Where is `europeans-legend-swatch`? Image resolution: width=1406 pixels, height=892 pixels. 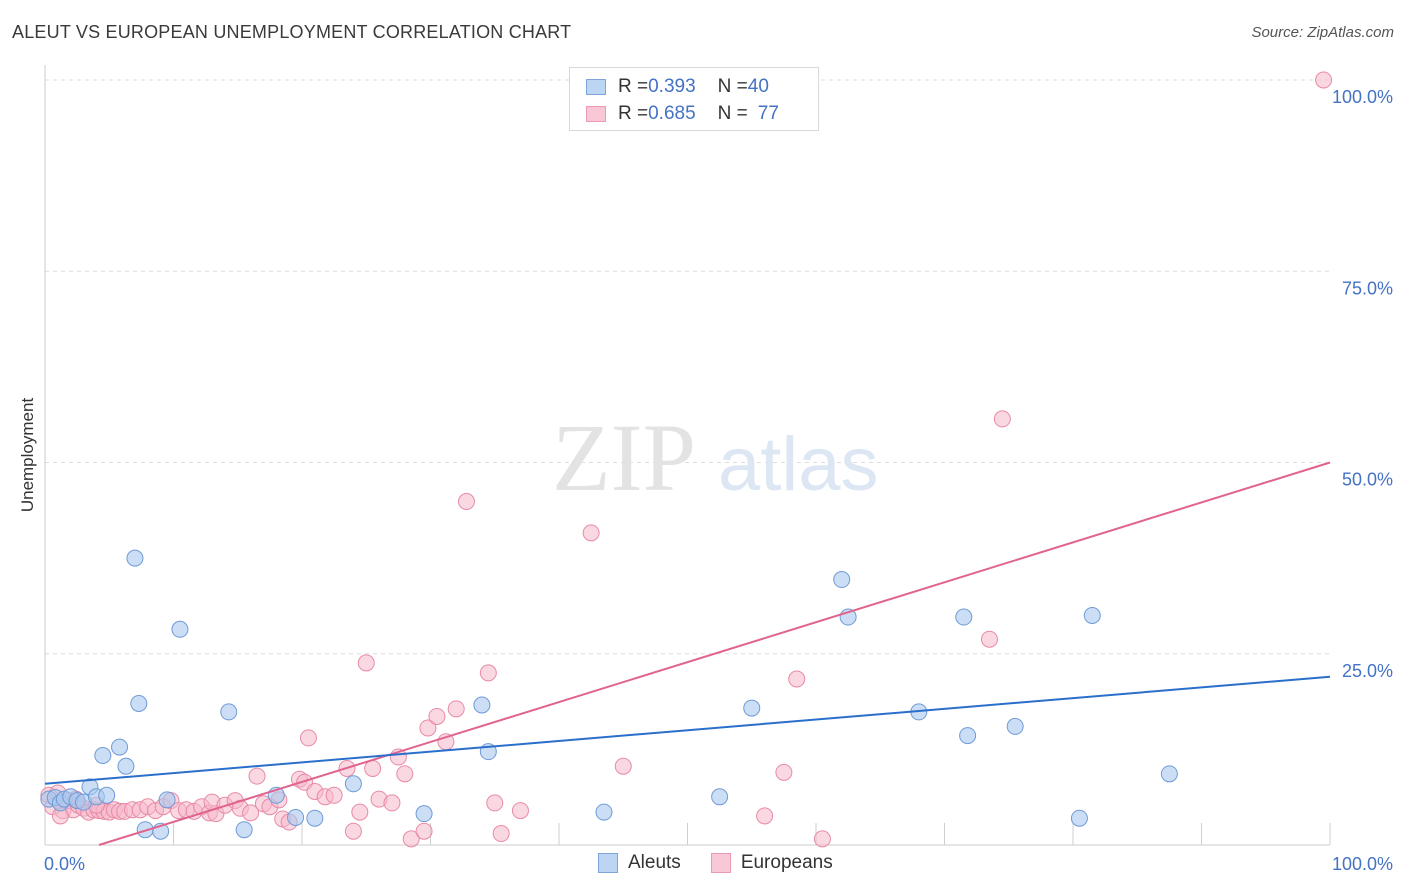 europeans-legend-swatch is located at coordinates (720, 863).